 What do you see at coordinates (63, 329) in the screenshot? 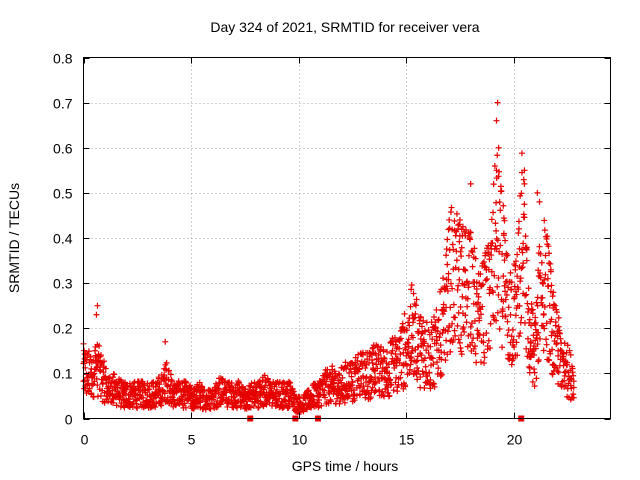
I see `y-tick-label: 0.2` at bounding box center [63, 329].